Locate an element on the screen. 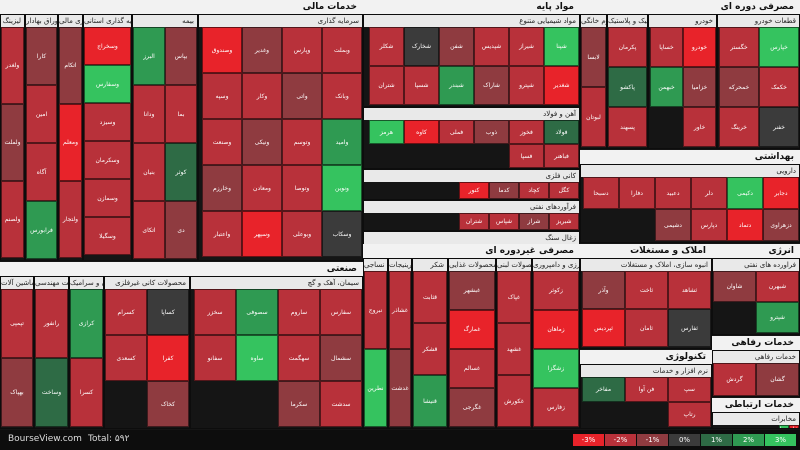 This screenshot has width=800, height=450. stock-tile: ومعلم is located at coordinates (70, 142).